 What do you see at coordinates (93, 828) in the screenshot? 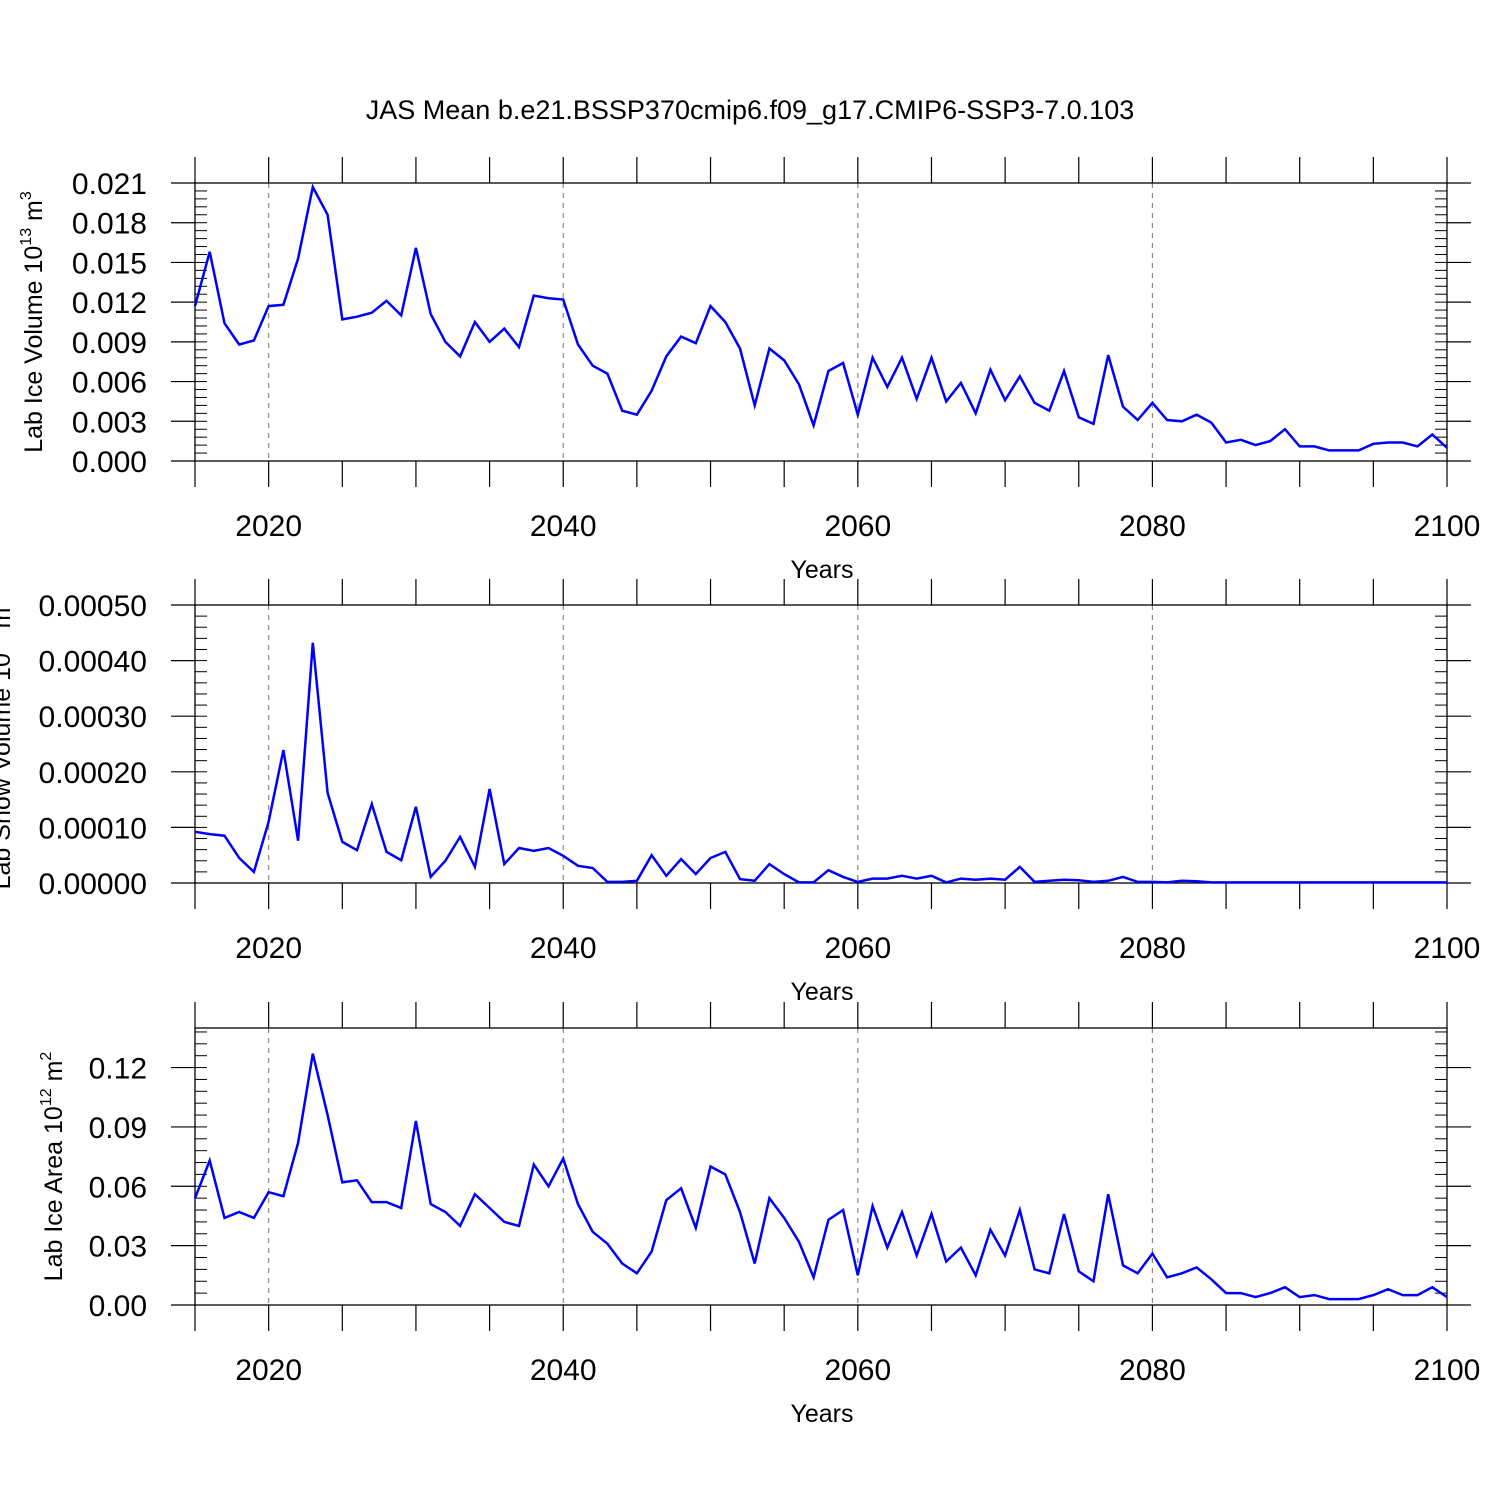
I see `y-tick-label: 0.00010` at bounding box center [93, 828].